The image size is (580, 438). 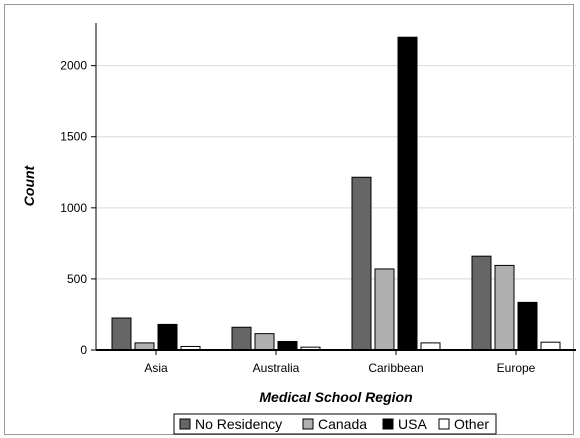 I want to click on x-tick-label: Australia, so click(x=276, y=368).